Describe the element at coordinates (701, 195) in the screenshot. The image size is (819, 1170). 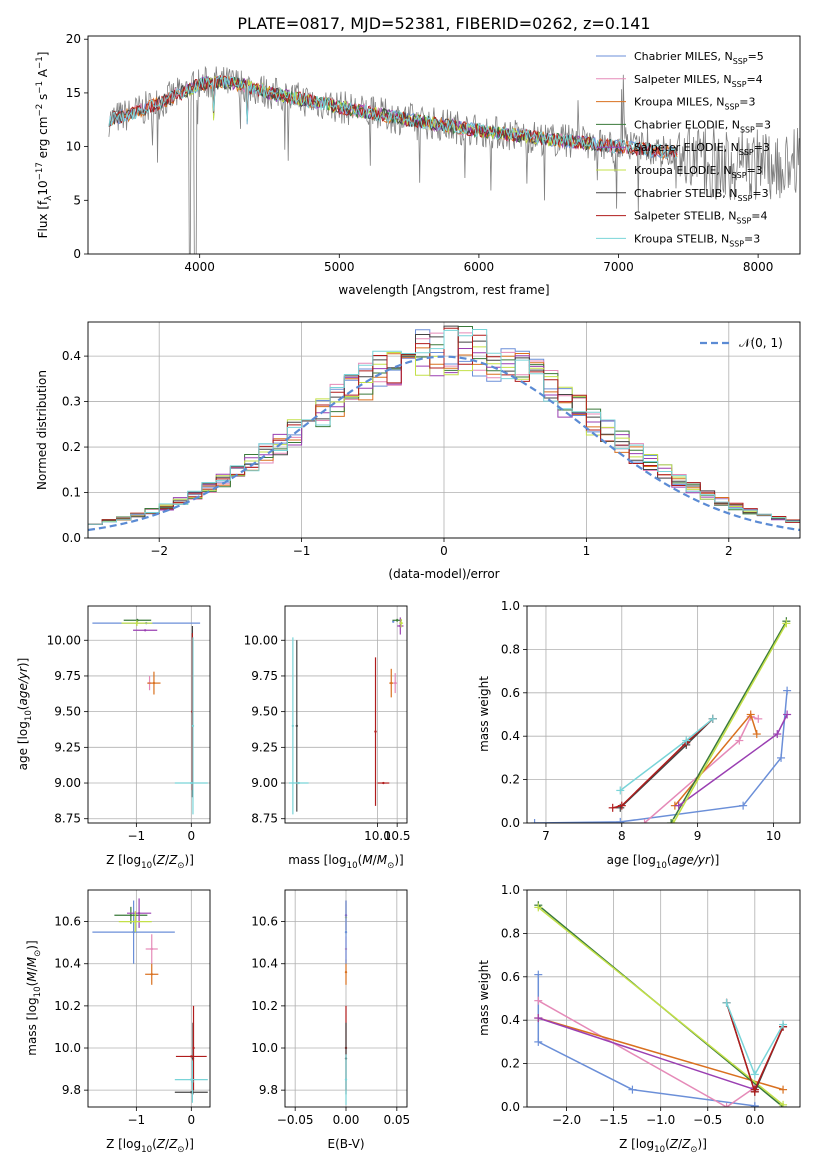
I see `legend-label: Chabrier STELIB, NSSP=3` at that location.